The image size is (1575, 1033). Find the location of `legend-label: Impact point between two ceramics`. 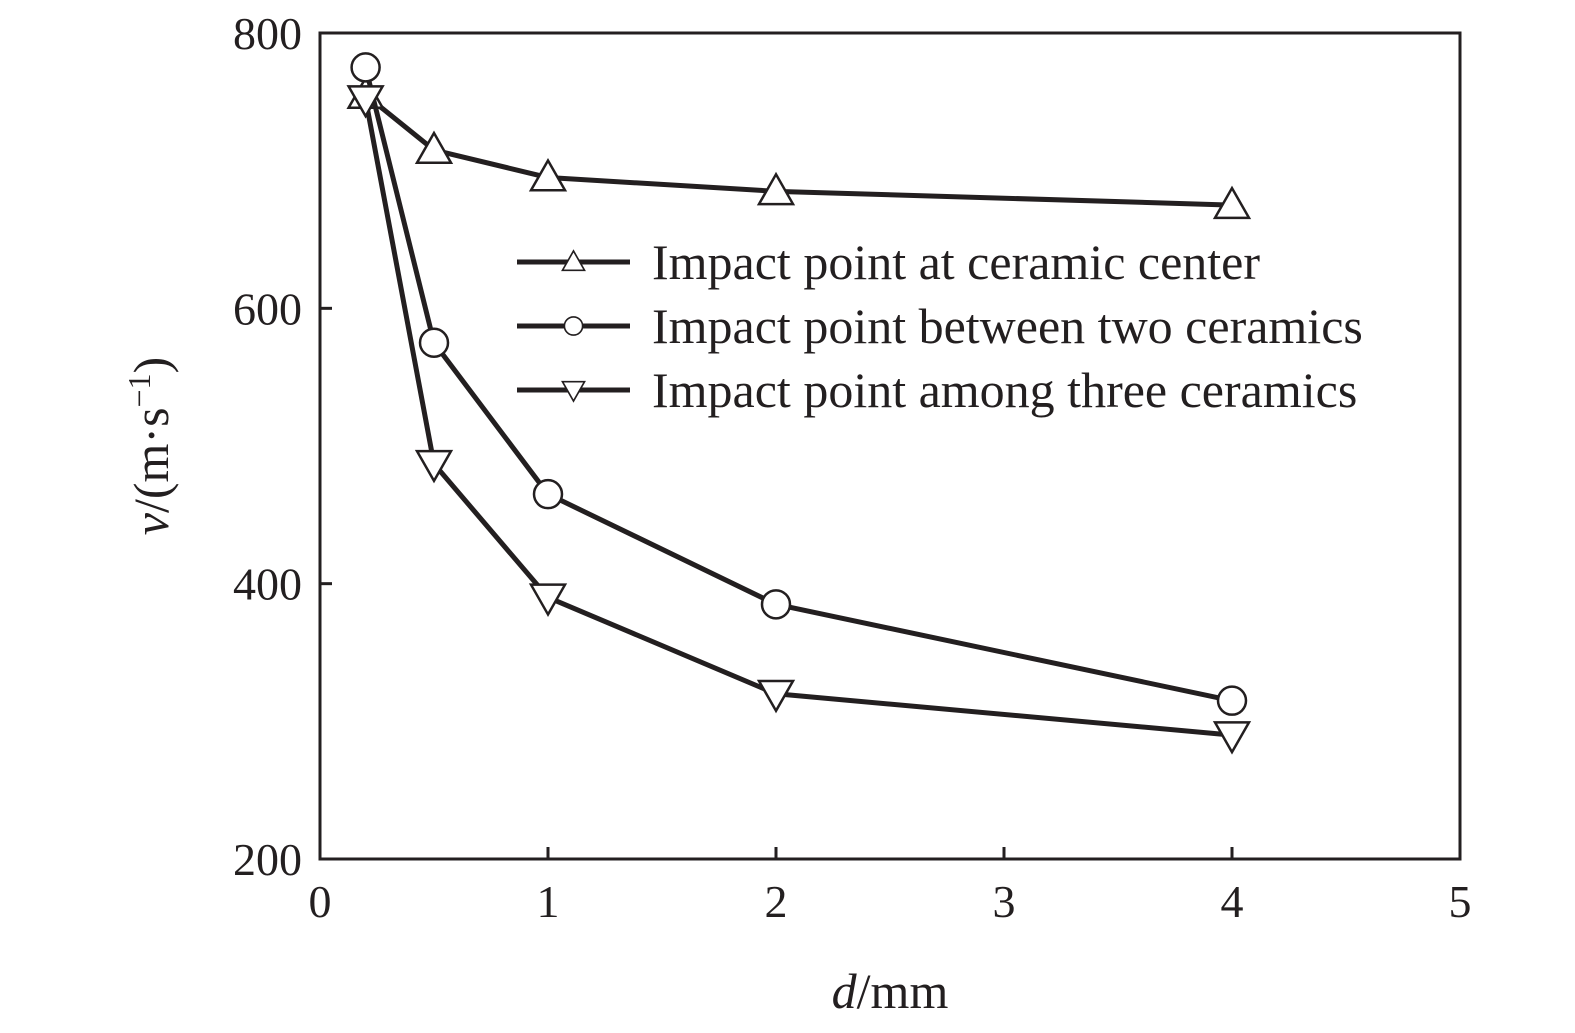

legend-label: Impact point between two ceramics is located at coordinates (1007, 326).